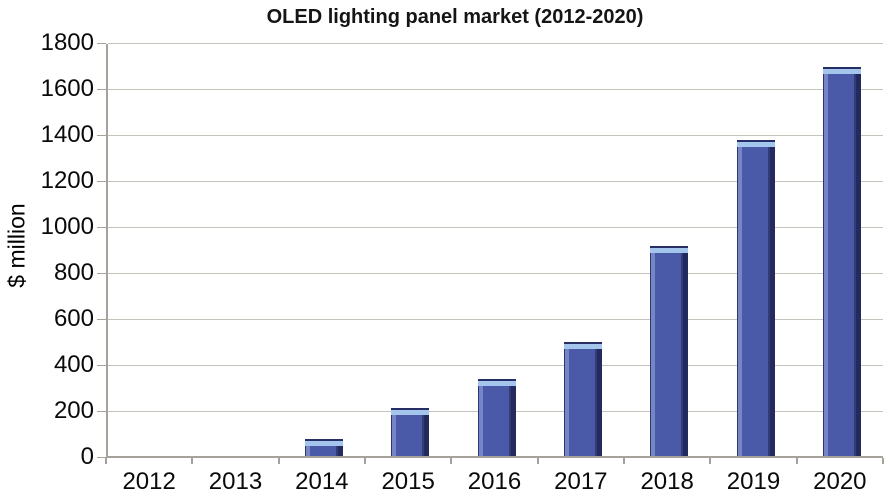 This screenshot has height=499, width=886. Describe the element at coordinates (73, 318) in the screenshot. I see `y-tick-label-600: 600` at that location.